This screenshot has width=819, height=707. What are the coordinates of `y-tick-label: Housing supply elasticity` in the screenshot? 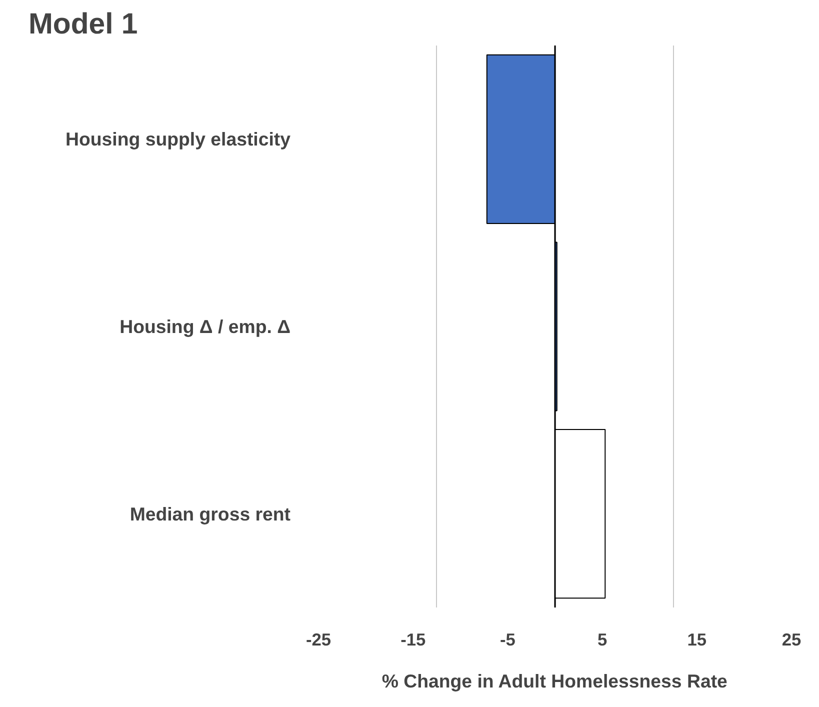 It's located at (179, 139).